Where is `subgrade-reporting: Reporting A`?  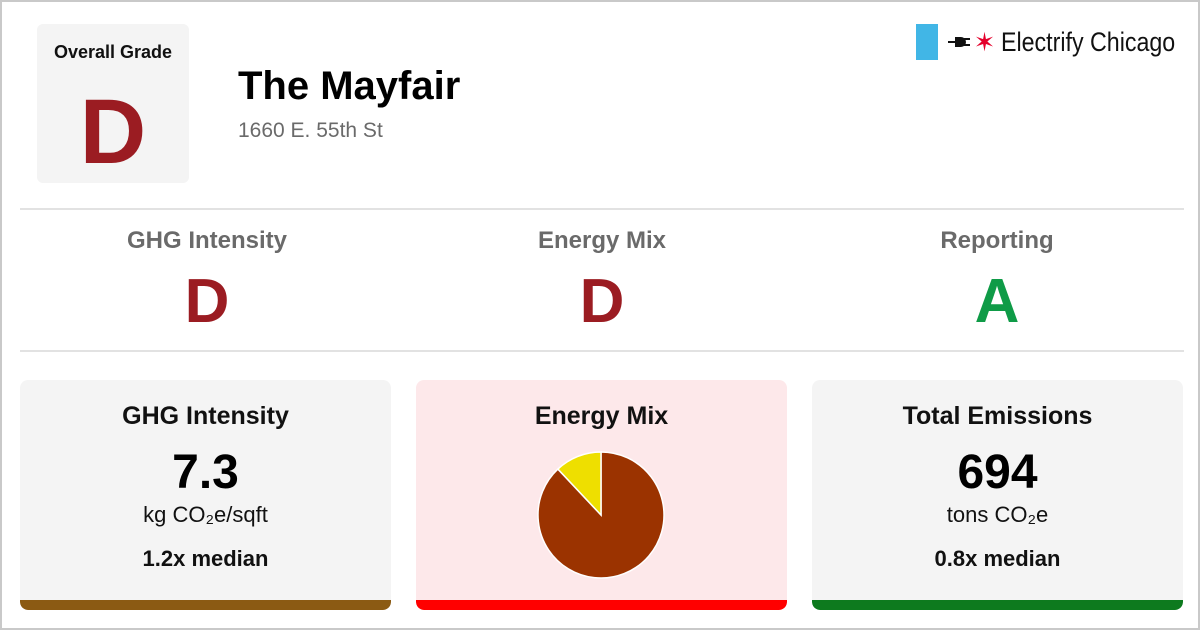
subgrade-reporting: Reporting A is located at coordinates (997, 280).